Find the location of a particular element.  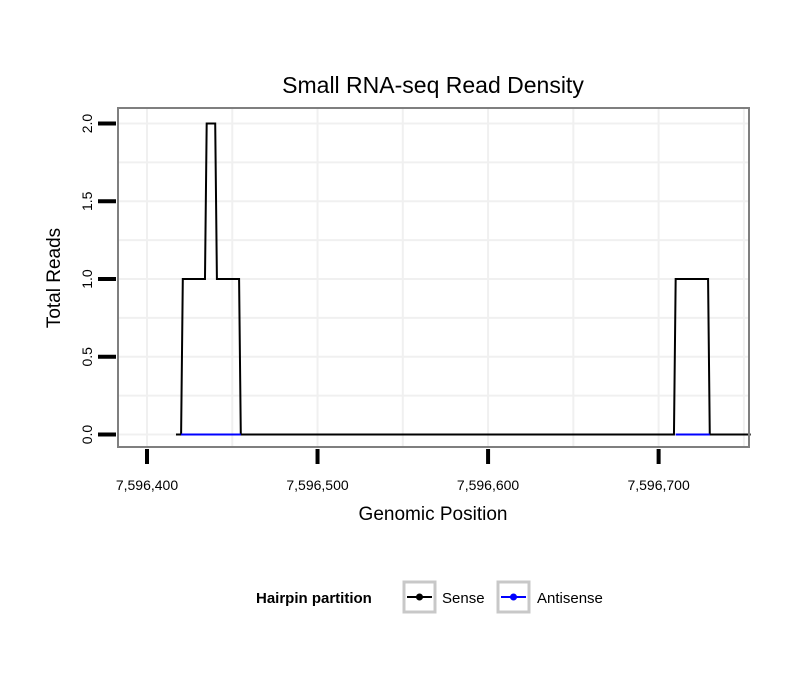

legend: Hairpin partition Sense Antisense is located at coordinates (429, 597).